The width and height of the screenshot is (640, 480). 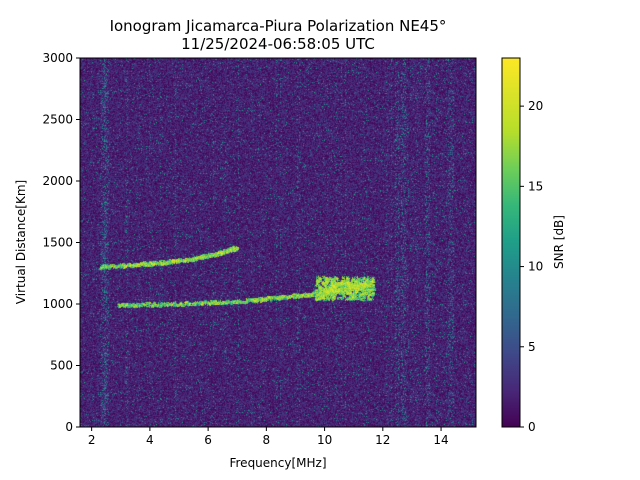 What do you see at coordinates (57, 120) in the screenshot?
I see `y-tick-label: 2500` at bounding box center [57, 120].